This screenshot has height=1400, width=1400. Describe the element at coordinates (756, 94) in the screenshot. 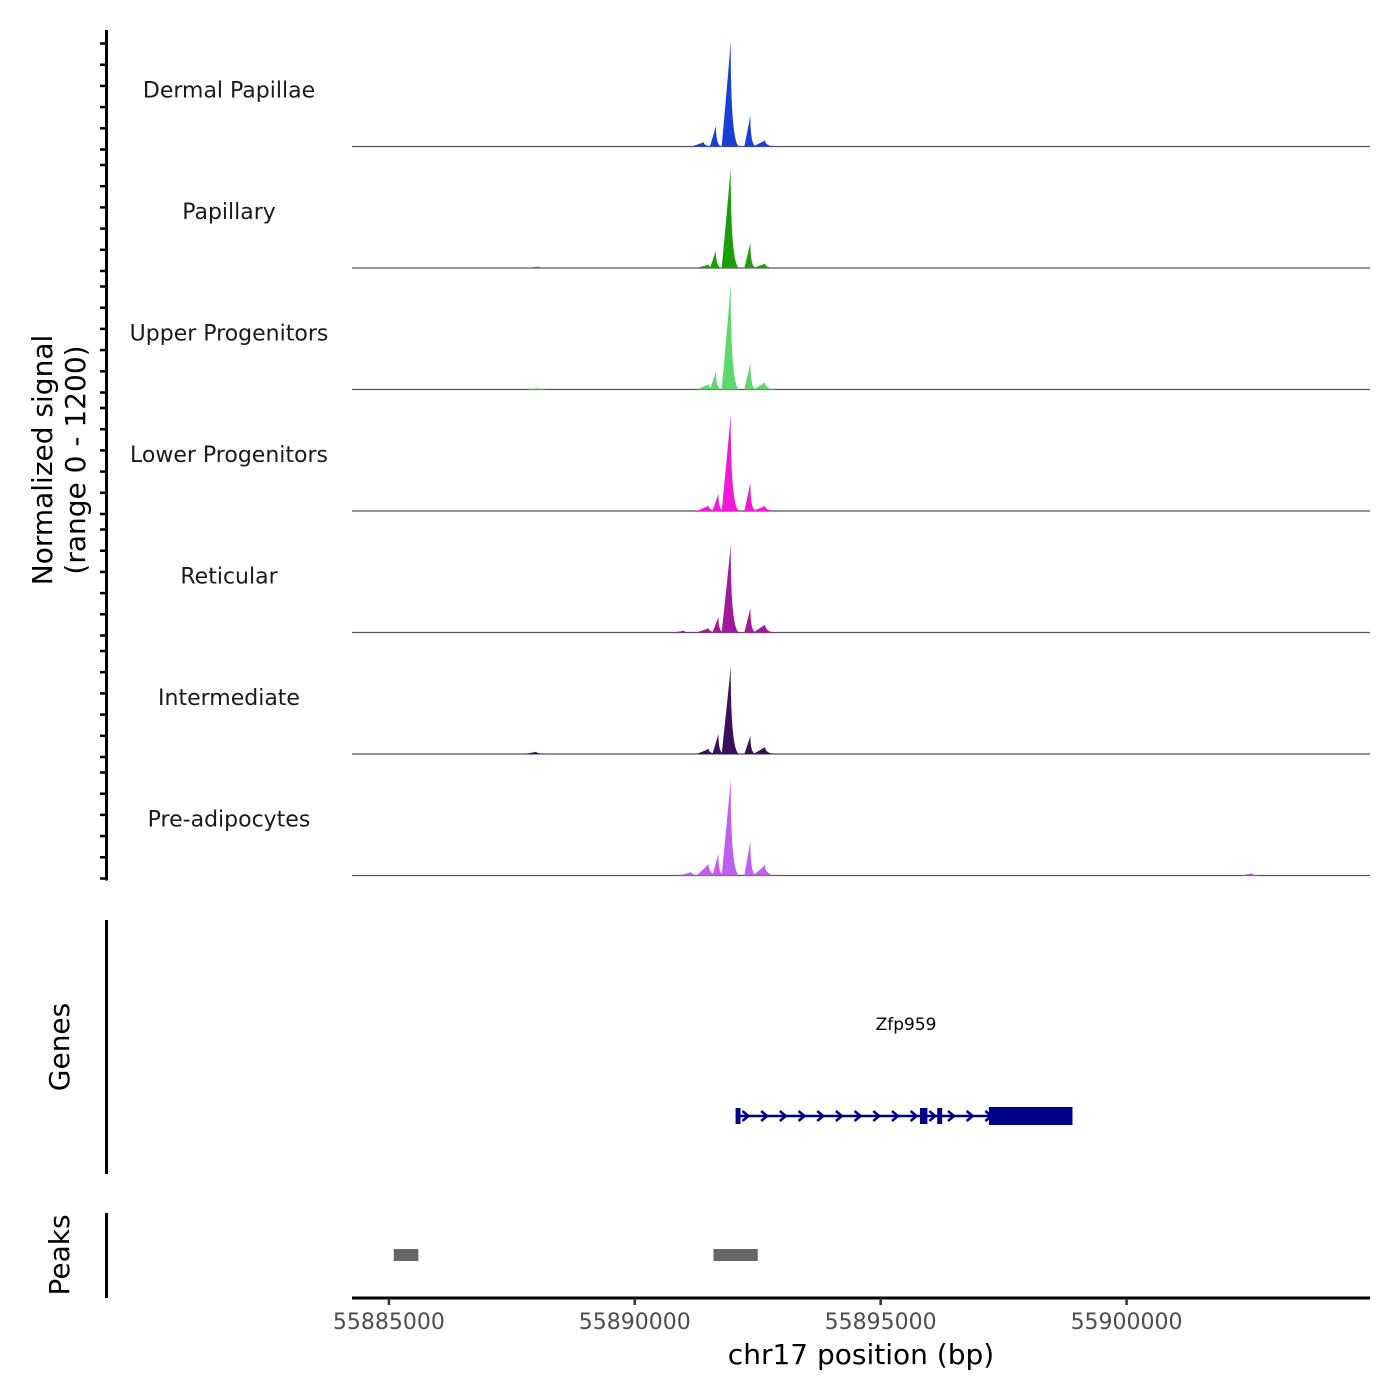

I see `track-dermal-papillae: Dermal Papillae` at that location.